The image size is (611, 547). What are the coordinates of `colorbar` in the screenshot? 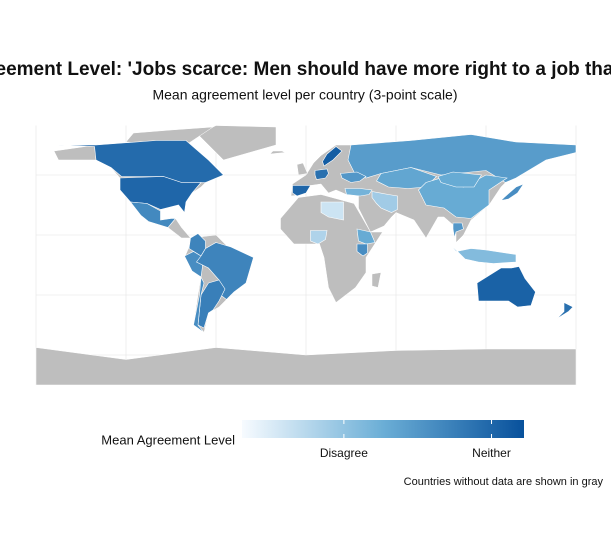 It's located at (383, 429).